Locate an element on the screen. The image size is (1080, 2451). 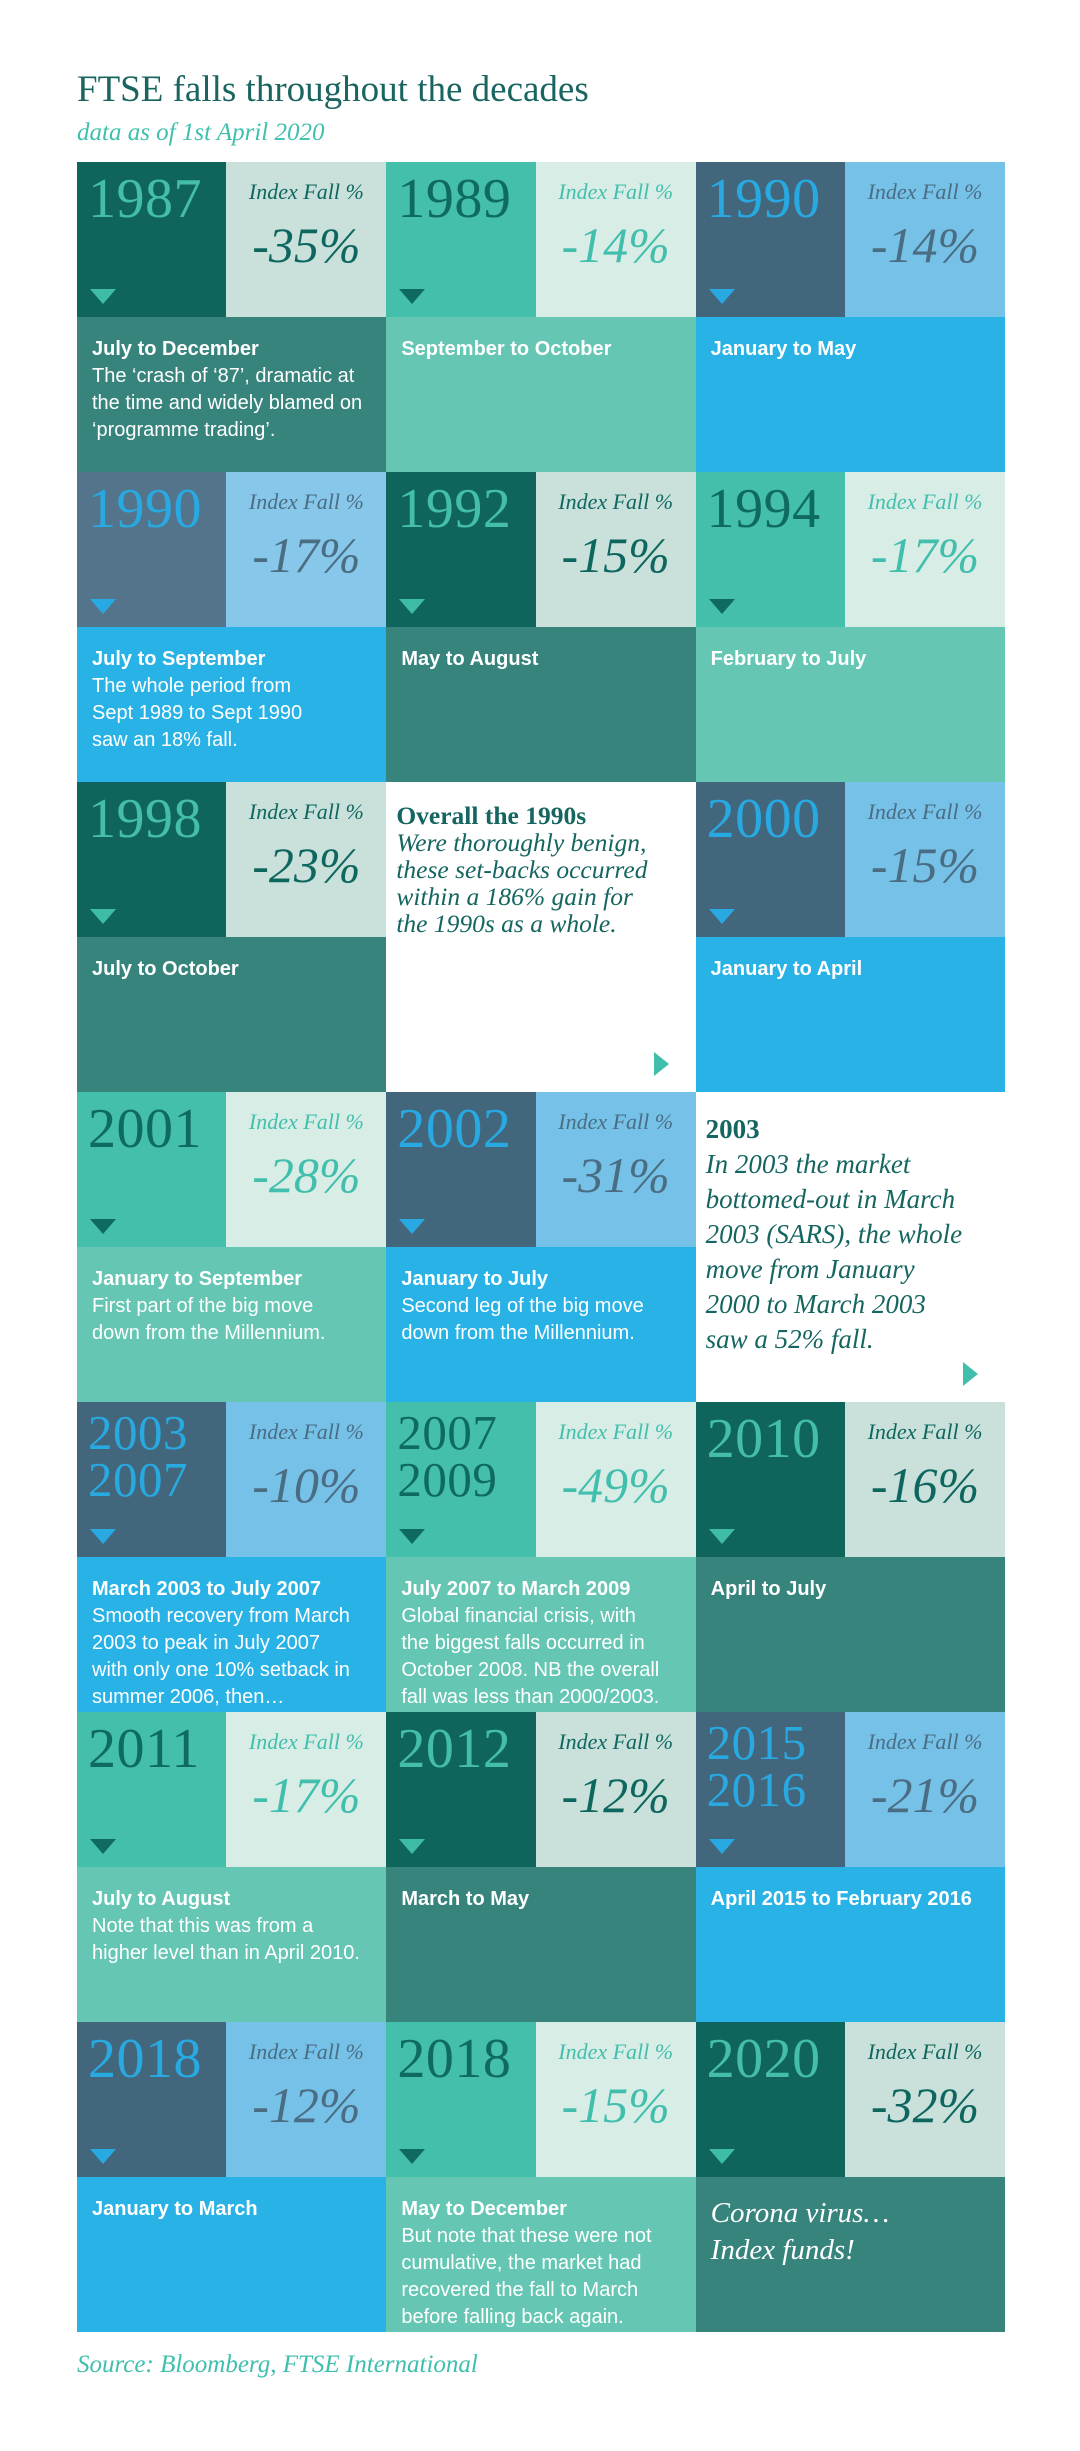
period-desc: January to May is located at coordinates (850, 395).